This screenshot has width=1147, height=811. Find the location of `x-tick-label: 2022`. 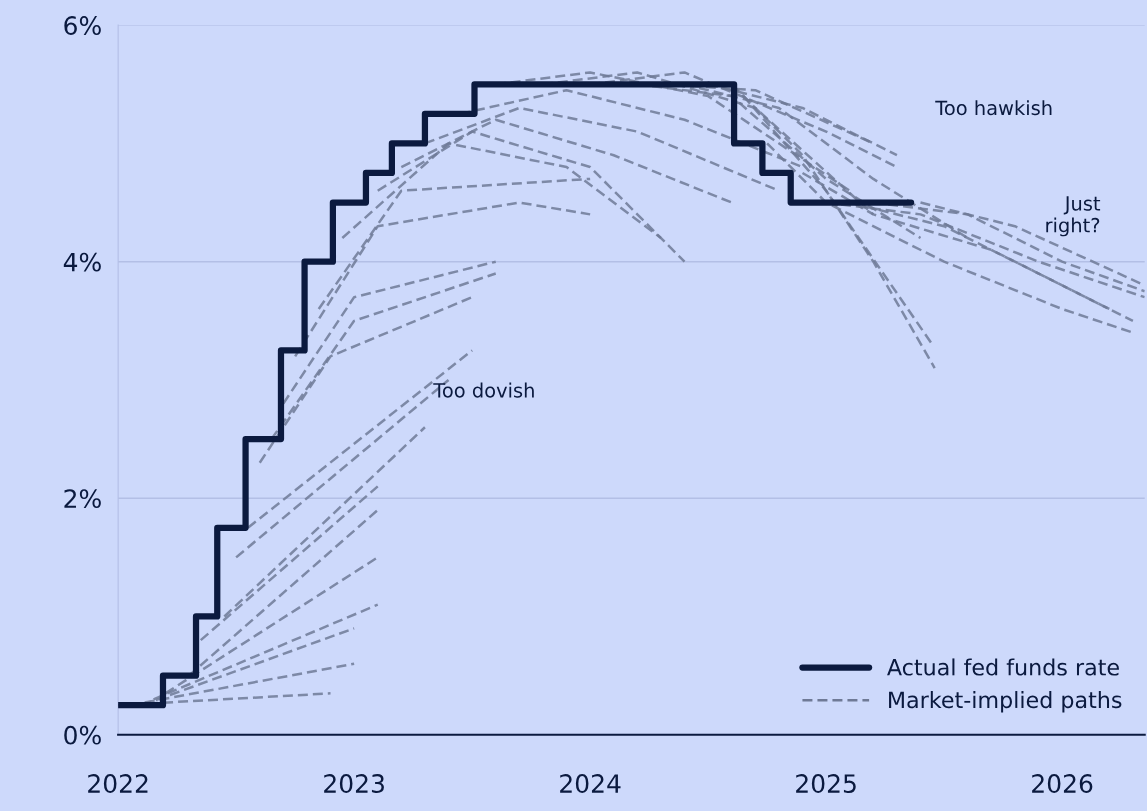

x-tick-label: 2022 is located at coordinates (118, 784).